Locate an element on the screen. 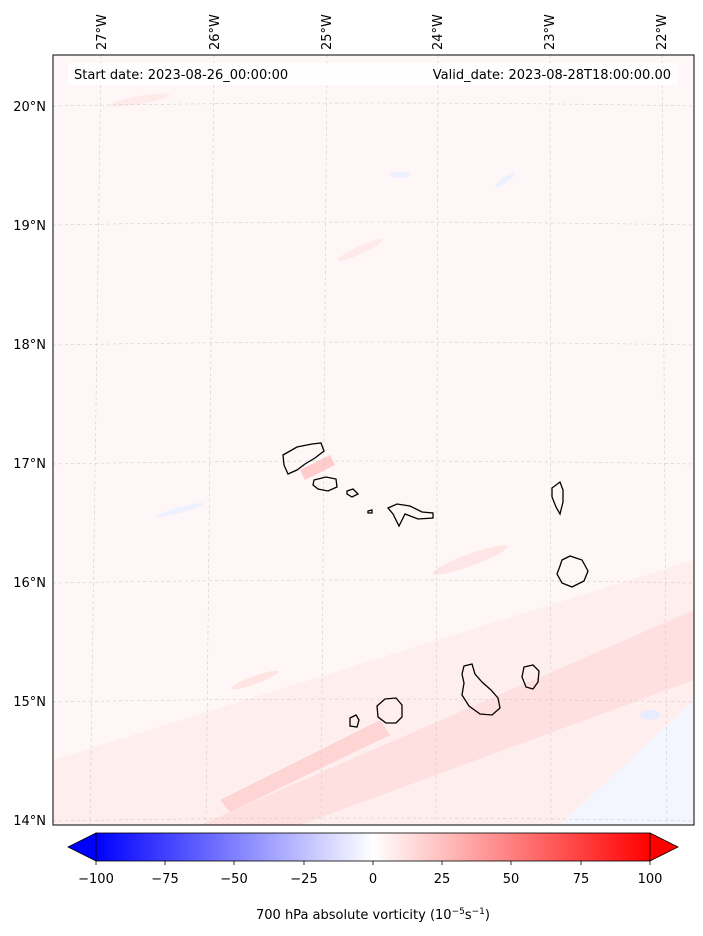 Image resolution: width=703 pixels, height=936 pixels. island-santa-luzia is located at coordinates (353, 493).